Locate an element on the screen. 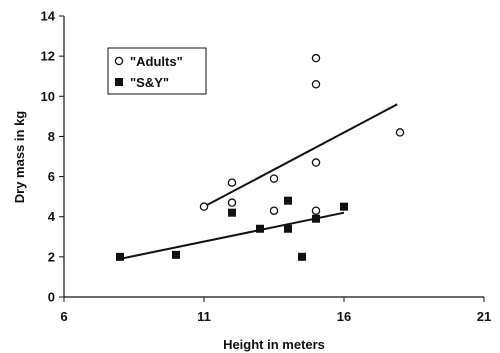 The width and height of the screenshot is (500, 353). x-axis-ticks: 6 11 16 21 is located at coordinates (275, 310).